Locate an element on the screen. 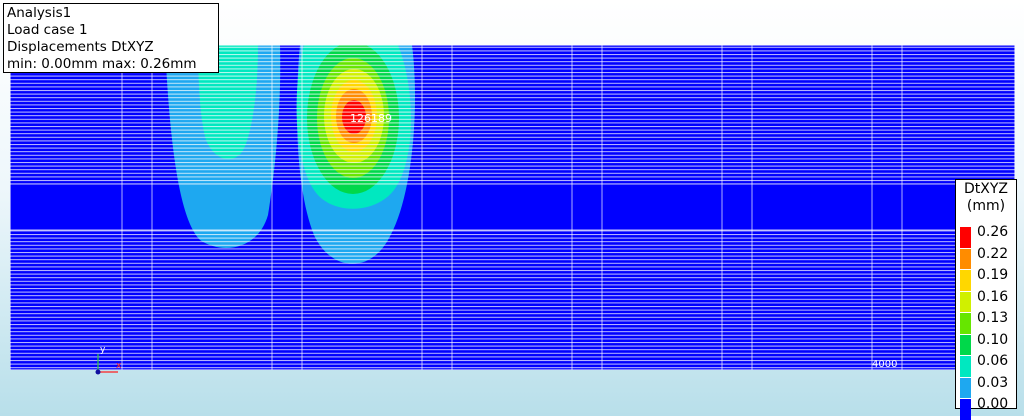 The width and height of the screenshot is (1024, 420). axis-x-label: x is located at coordinates (119, 366).